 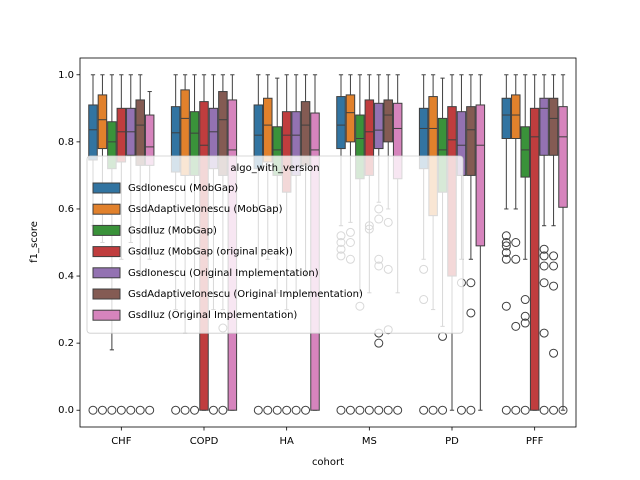 What do you see at coordinates (274, 168) in the screenshot?
I see `legend-title: algo_with_version` at bounding box center [274, 168].